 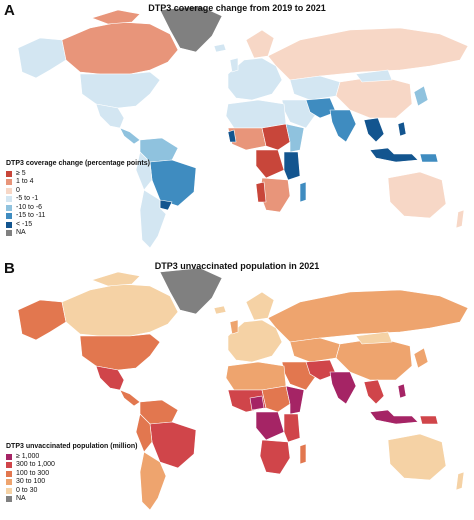 I want to click on legend-item: 0 to 30, so click(x=71, y=491).